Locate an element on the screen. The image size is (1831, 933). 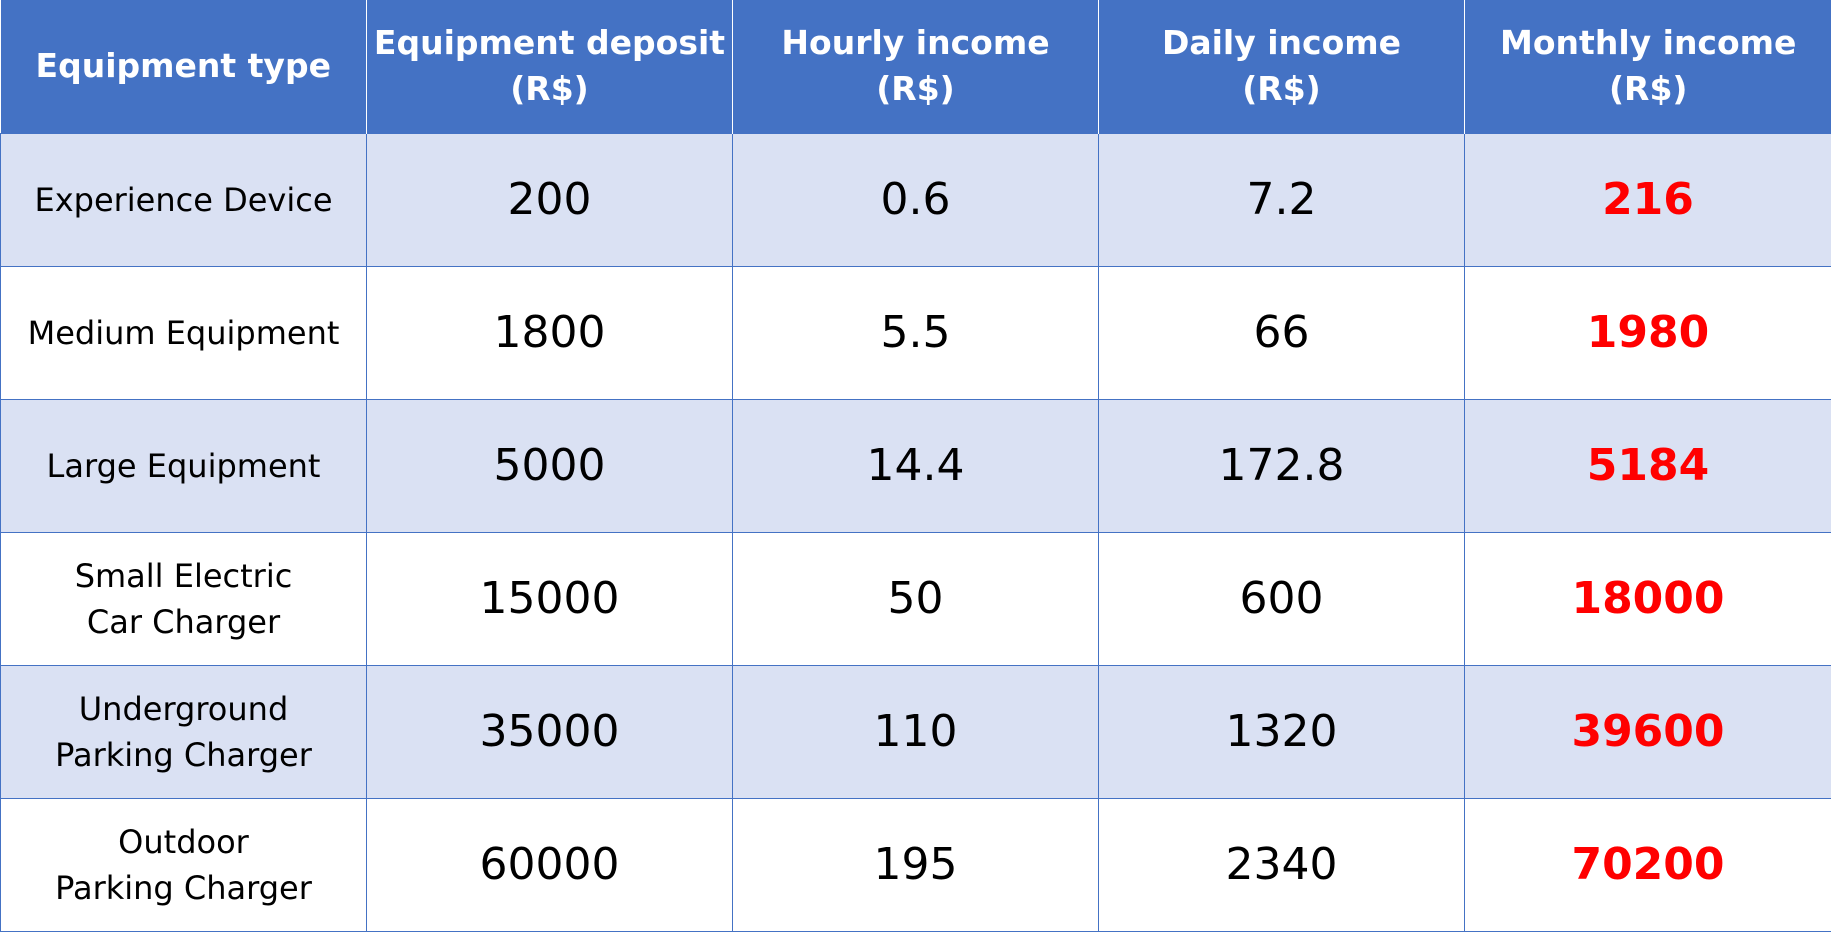
cell-hourly-income: 0.6 is located at coordinates (915, 199).